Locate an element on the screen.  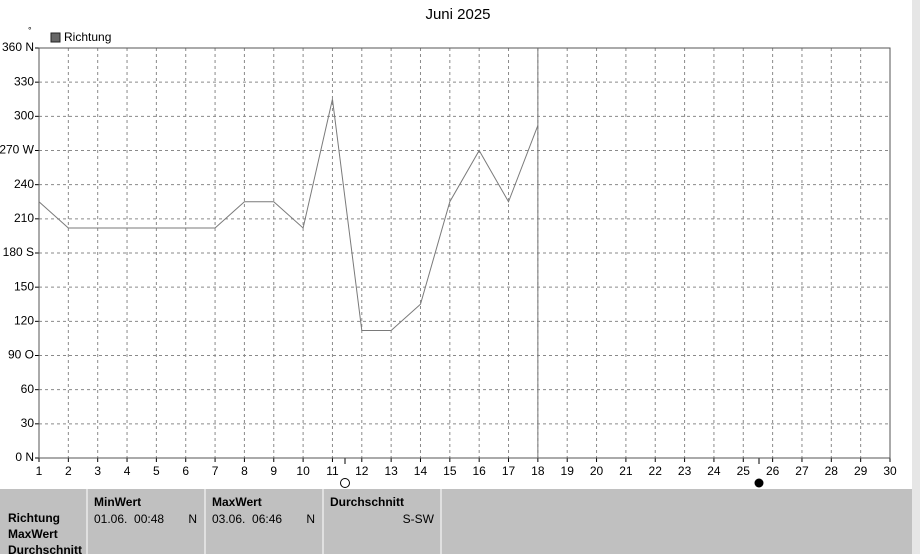
column-header: Durchschnitt is located at coordinates (367, 502).